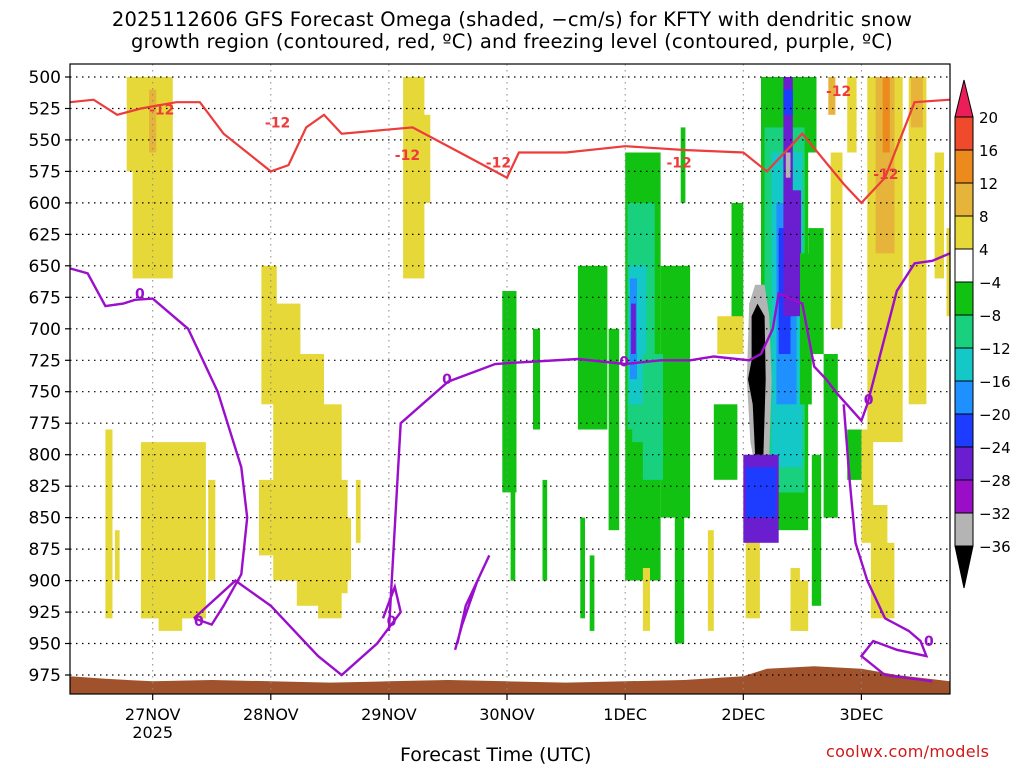 The width and height of the screenshot is (1024, 768). What do you see at coordinates (45, 141) in the screenshot?
I see `y-tick-label: 550` at bounding box center [45, 141].